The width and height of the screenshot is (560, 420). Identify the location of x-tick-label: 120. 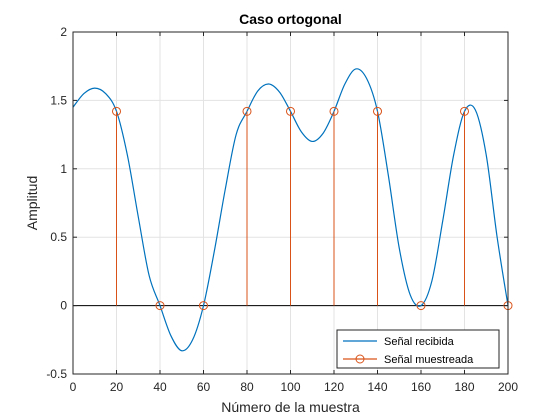
(334, 387).